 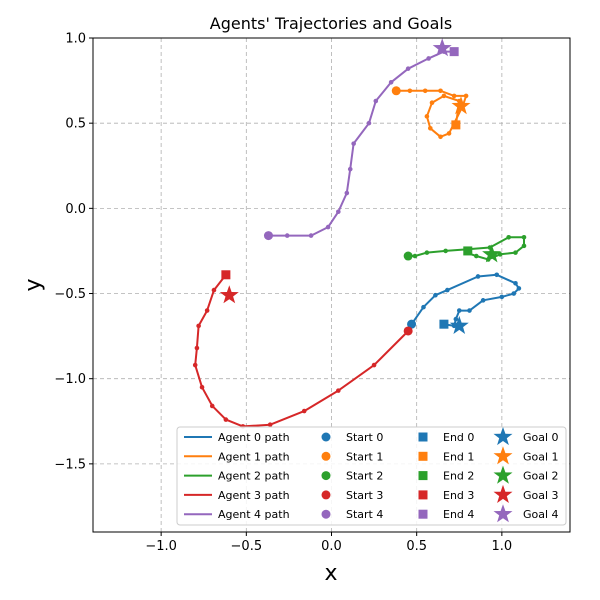 I want to click on agent-4-series, so click(x=361, y=139).